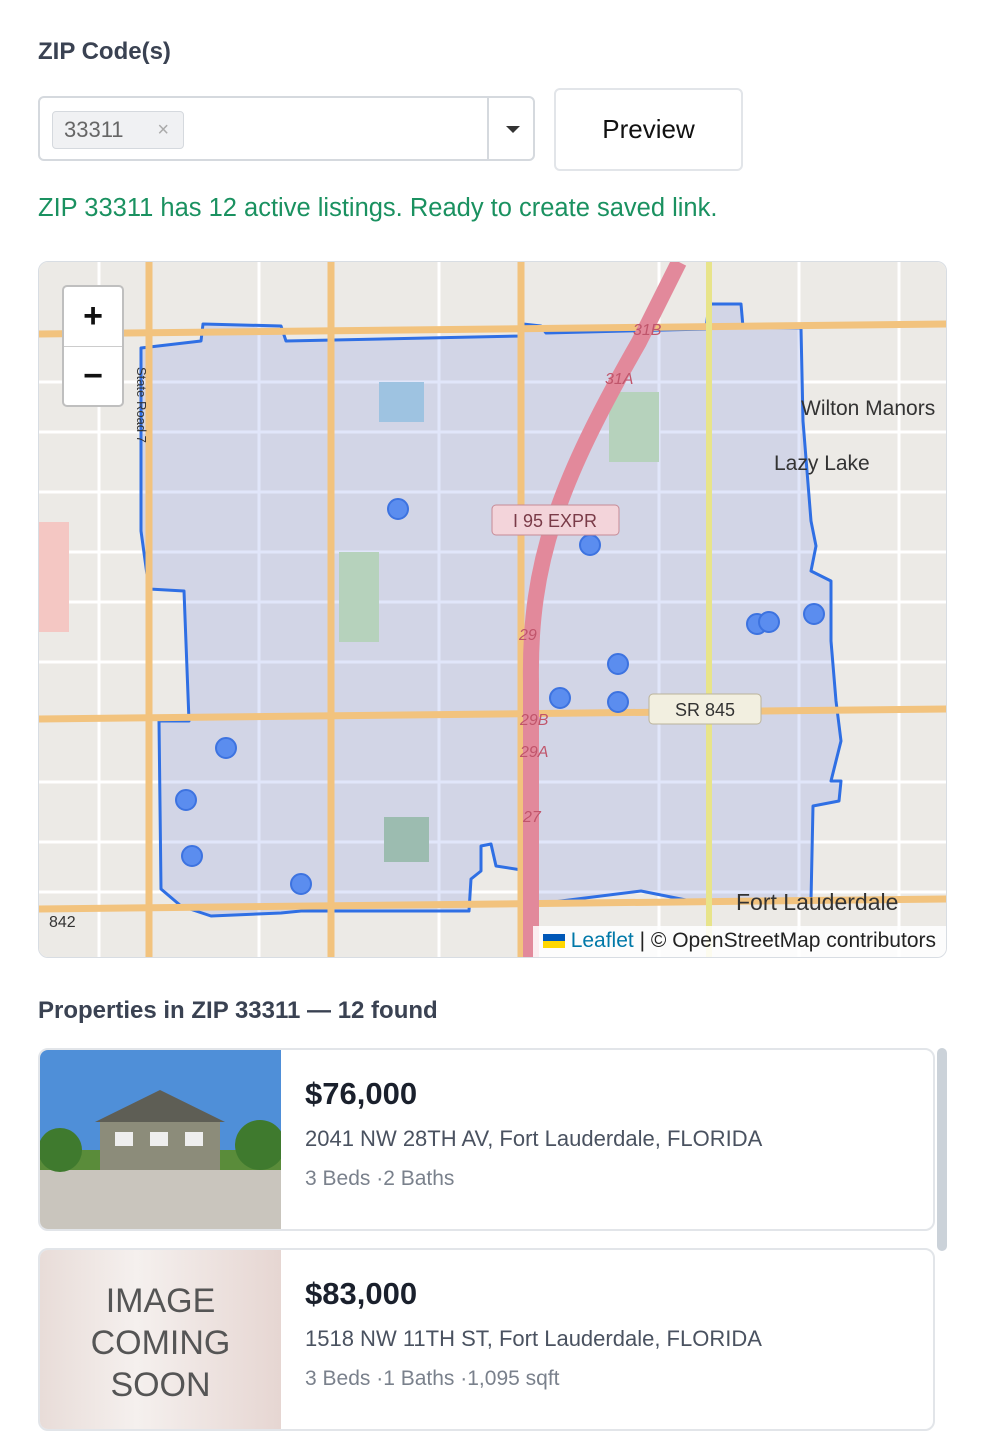  Describe the element at coordinates (361, 1093) in the screenshot. I see `listing-price: $76,000` at that location.